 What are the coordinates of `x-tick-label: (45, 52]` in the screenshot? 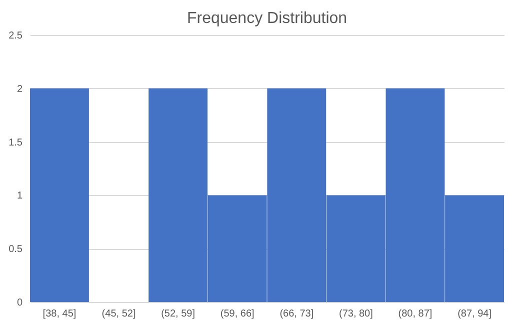 It's located at (119, 314).